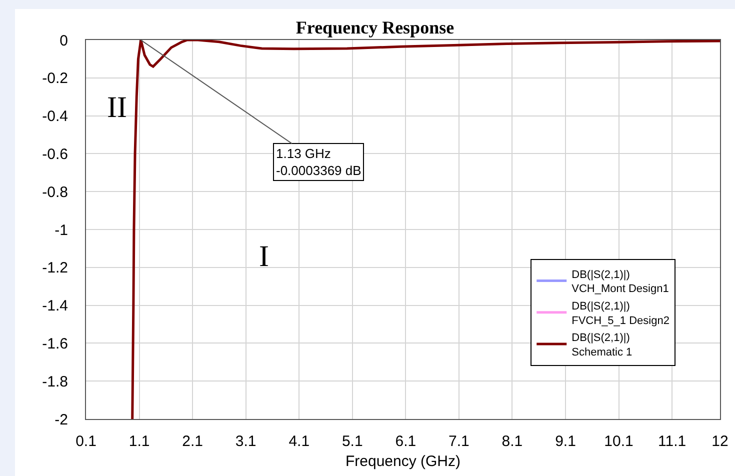 The width and height of the screenshot is (735, 476). I want to click on y-tick-label: -1.4, so click(55, 306).